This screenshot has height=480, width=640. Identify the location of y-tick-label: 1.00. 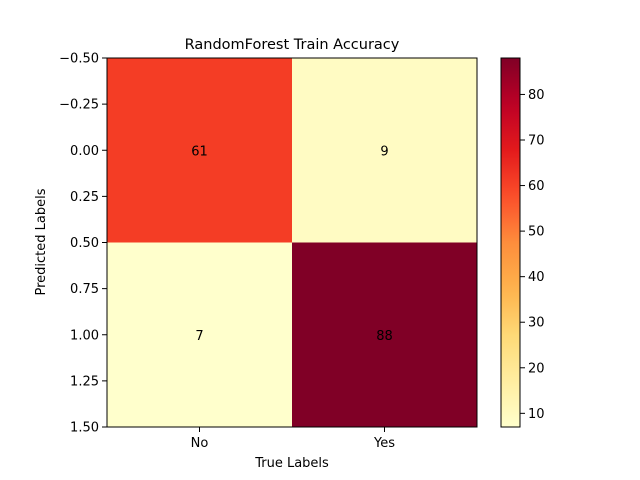
(84, 335).